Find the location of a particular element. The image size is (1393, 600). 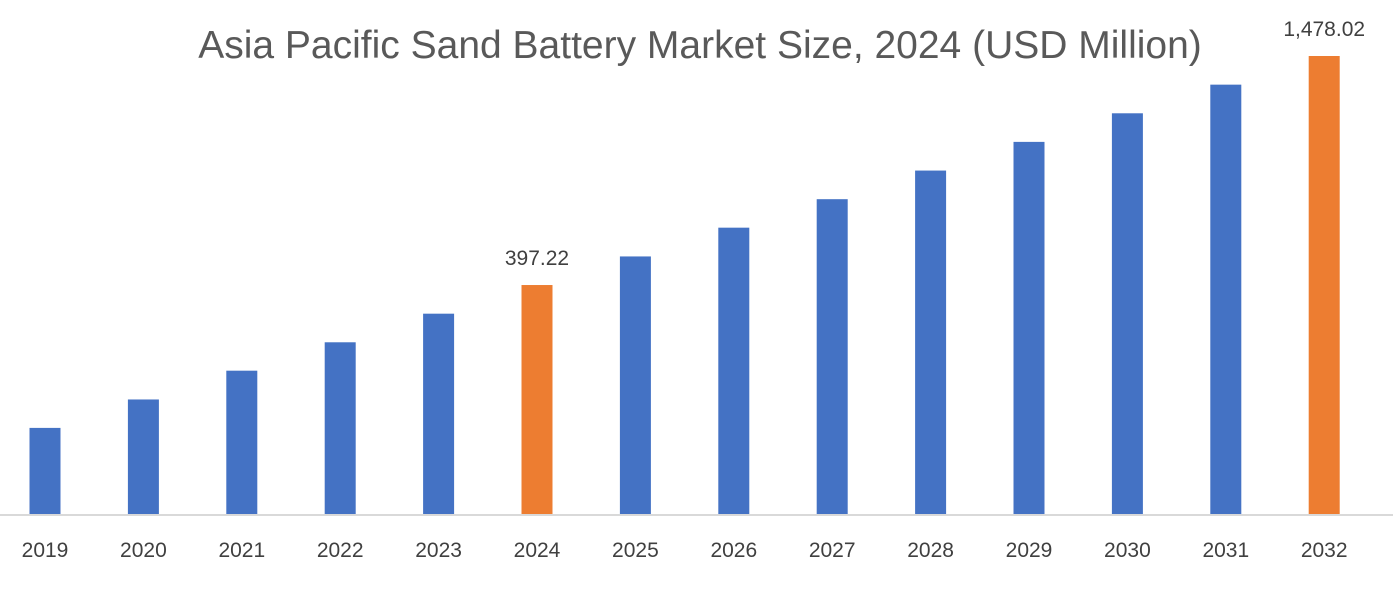

bar-2020 is located at coordinates (143, 456).